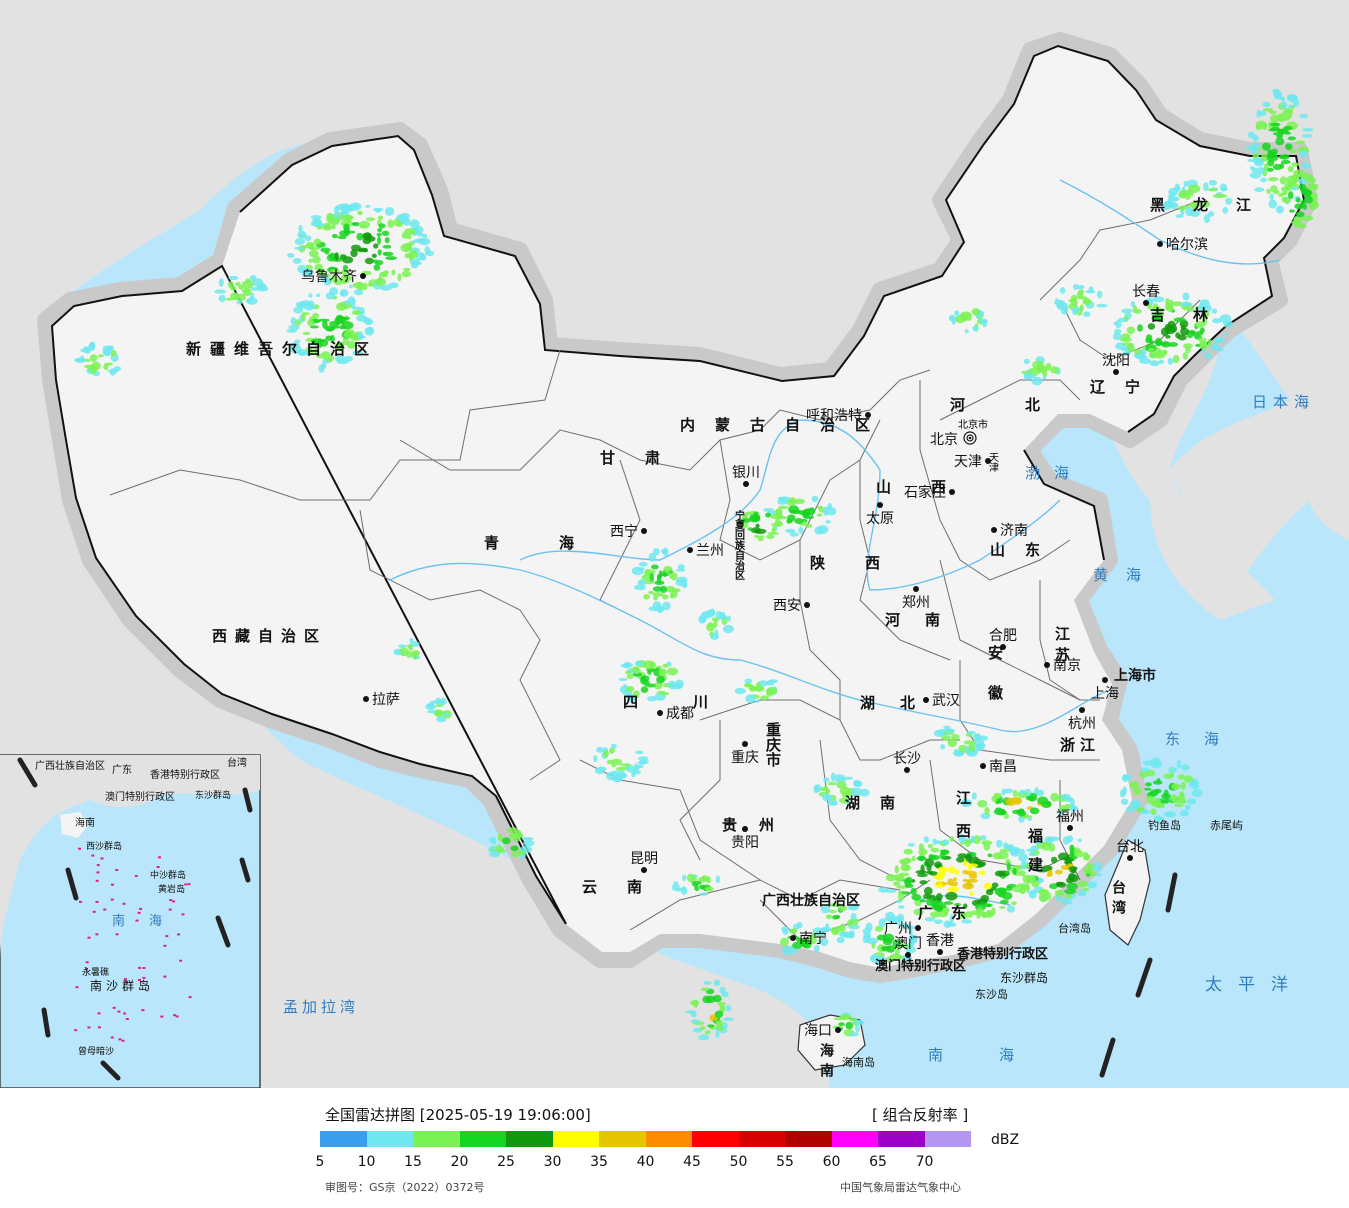 Image resolution: width=1349 pixels, height=1208 pixels. I want to click on city-label: 香港, so click(940, 941).